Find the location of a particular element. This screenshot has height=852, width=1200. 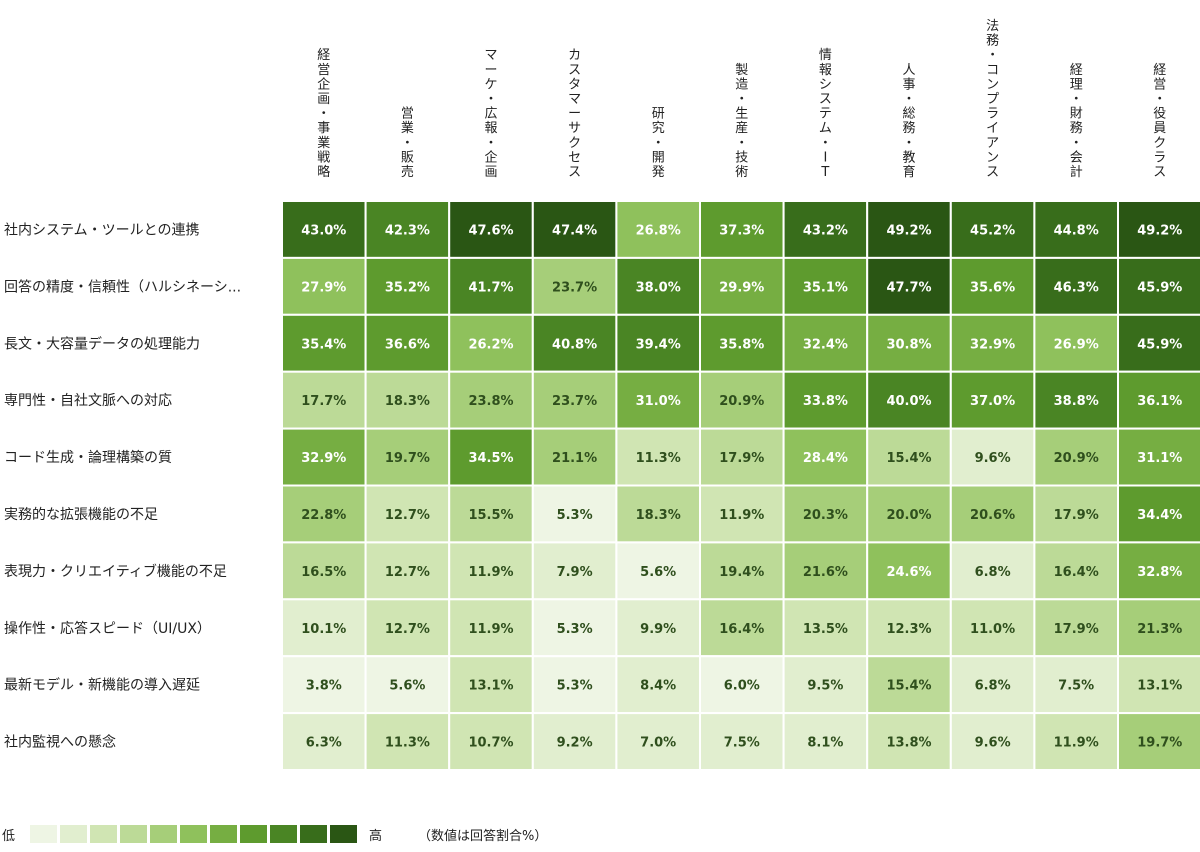

cell-value-label: 20.3% is located at coordinates (825, 515).